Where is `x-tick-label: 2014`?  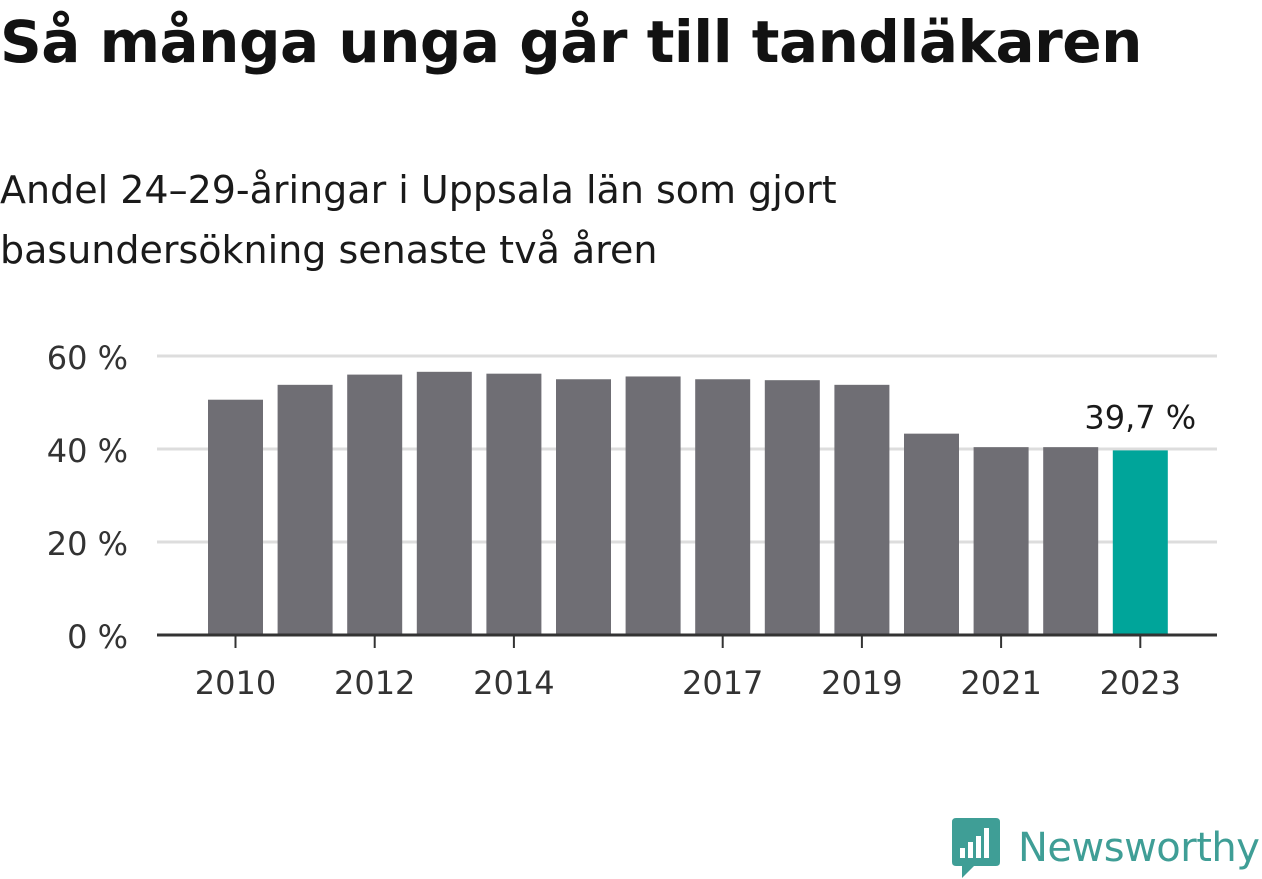 x-tick-label: 2014 is located at coordinates (513, 683).